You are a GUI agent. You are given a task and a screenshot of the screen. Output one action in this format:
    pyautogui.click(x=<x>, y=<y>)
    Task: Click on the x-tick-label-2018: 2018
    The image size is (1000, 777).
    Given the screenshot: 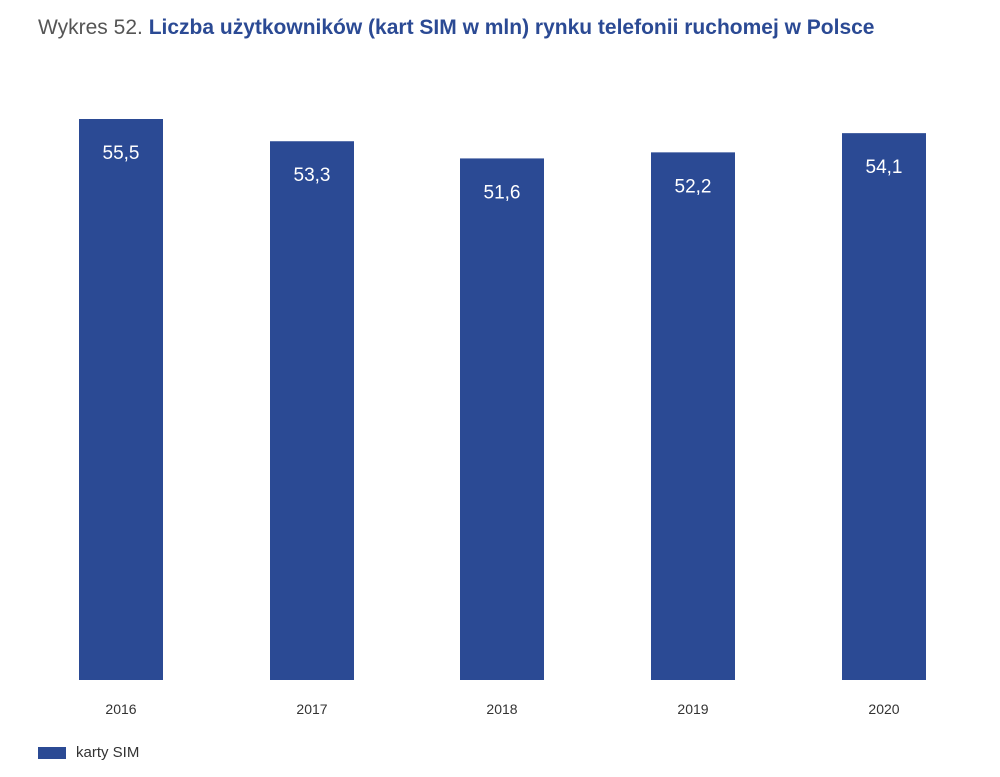 What is the action you would take?
    pyautogui.click(x=501, y=709)
    